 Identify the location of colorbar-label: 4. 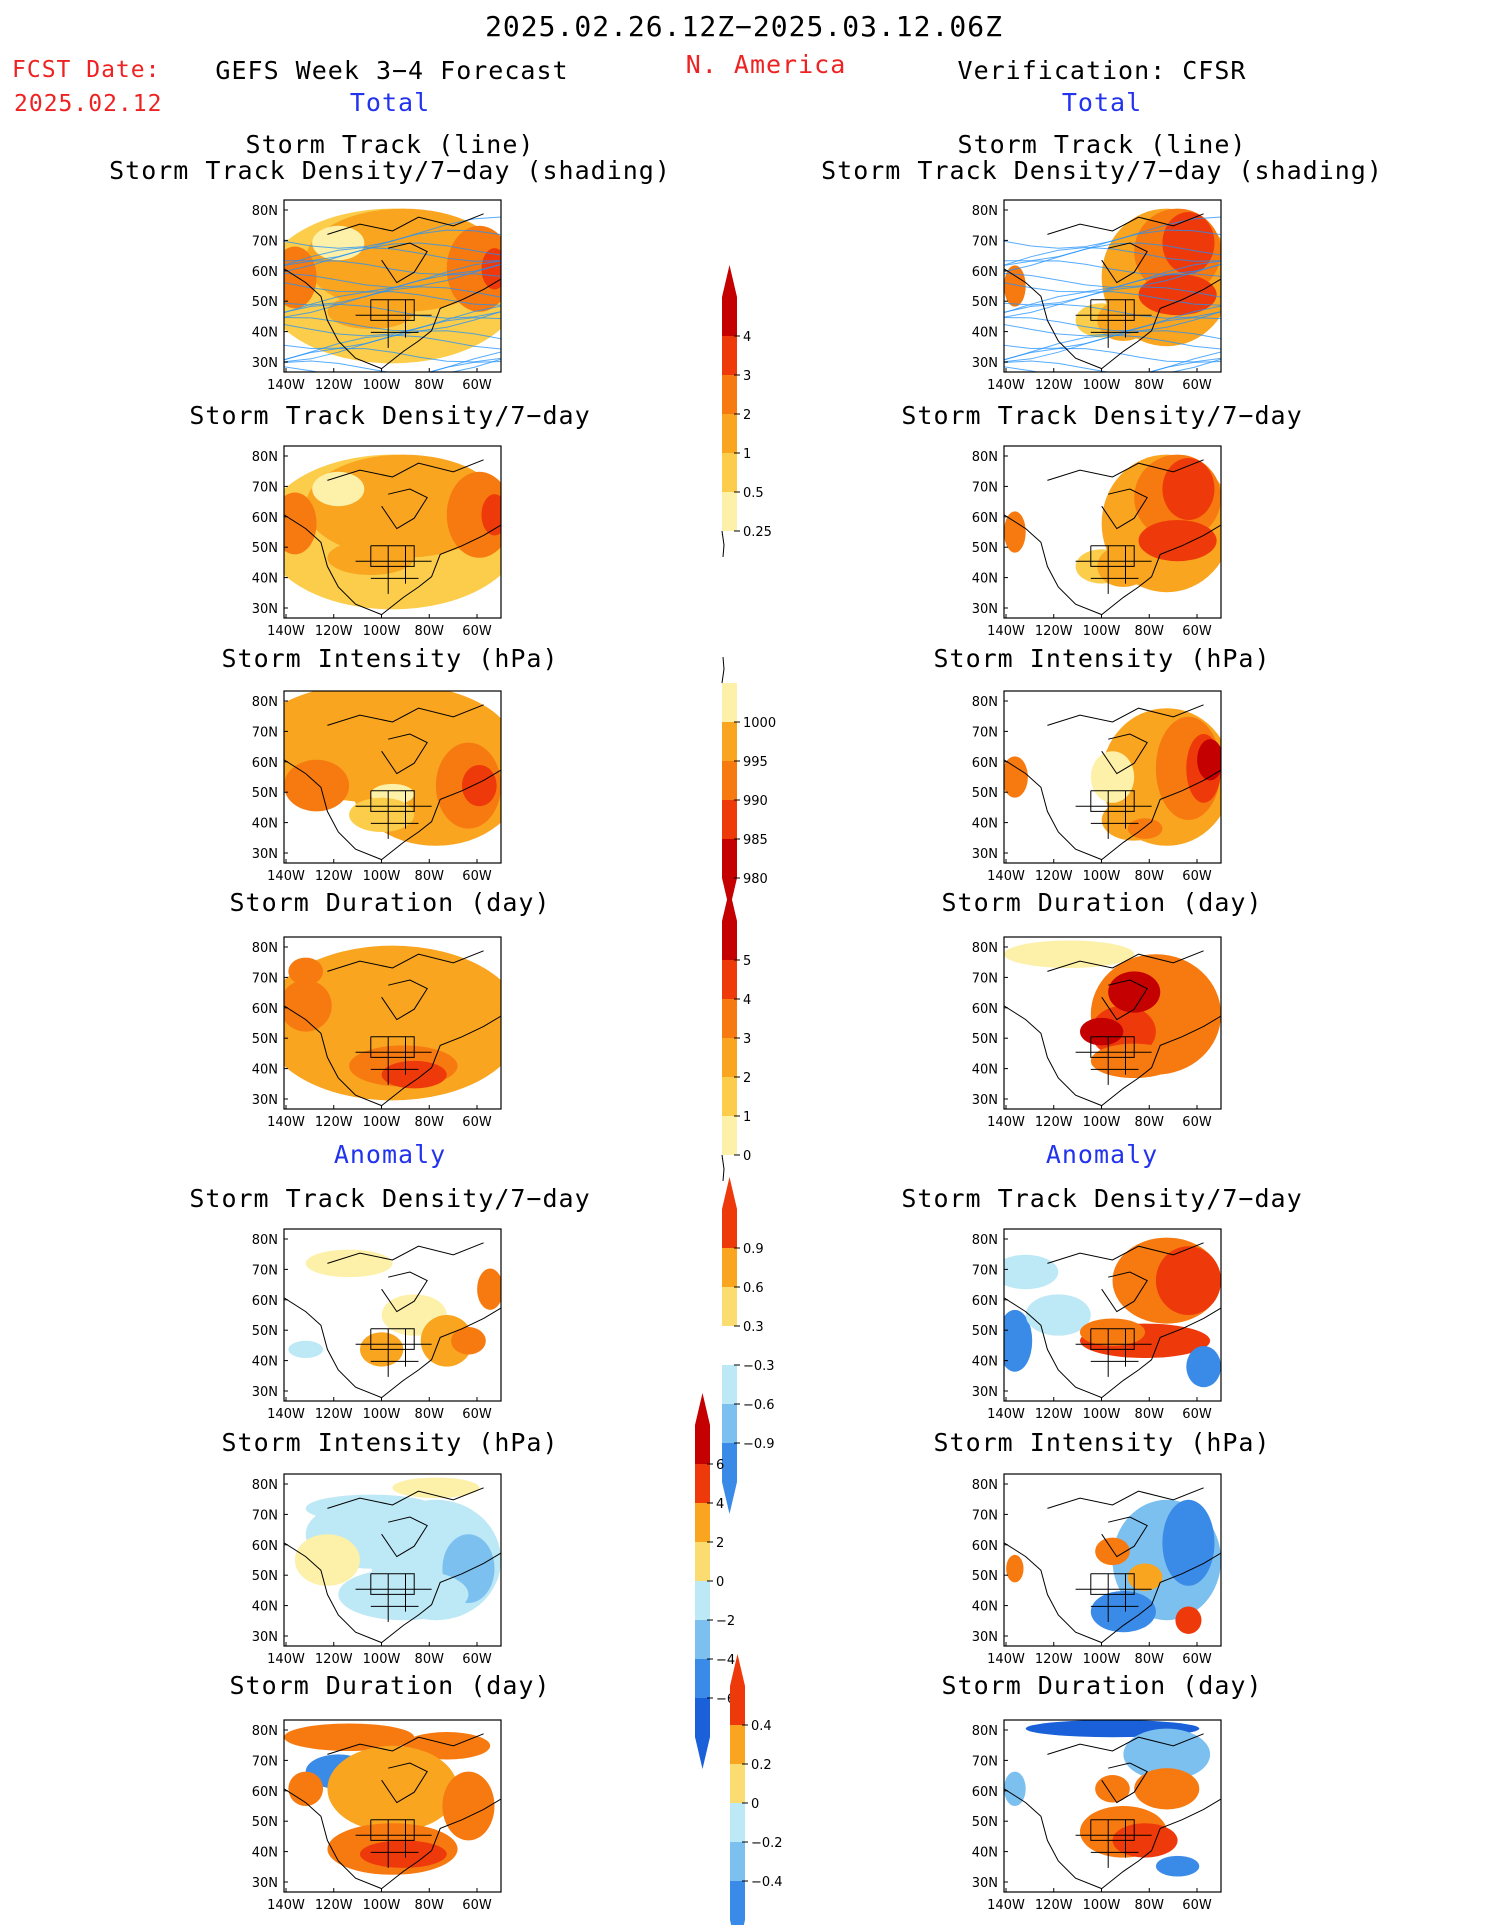
(747, 1000).